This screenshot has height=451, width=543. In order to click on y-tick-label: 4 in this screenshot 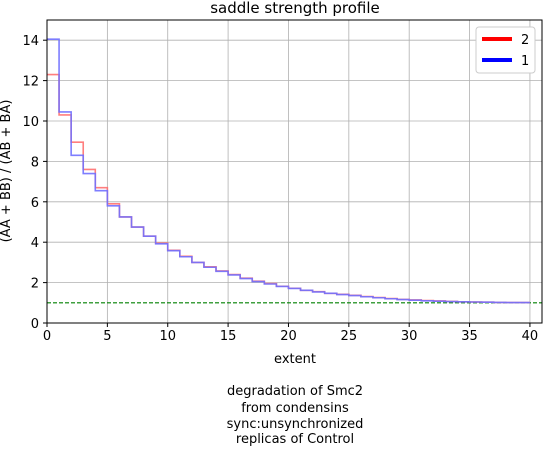, I will do `click(35, 243)`.